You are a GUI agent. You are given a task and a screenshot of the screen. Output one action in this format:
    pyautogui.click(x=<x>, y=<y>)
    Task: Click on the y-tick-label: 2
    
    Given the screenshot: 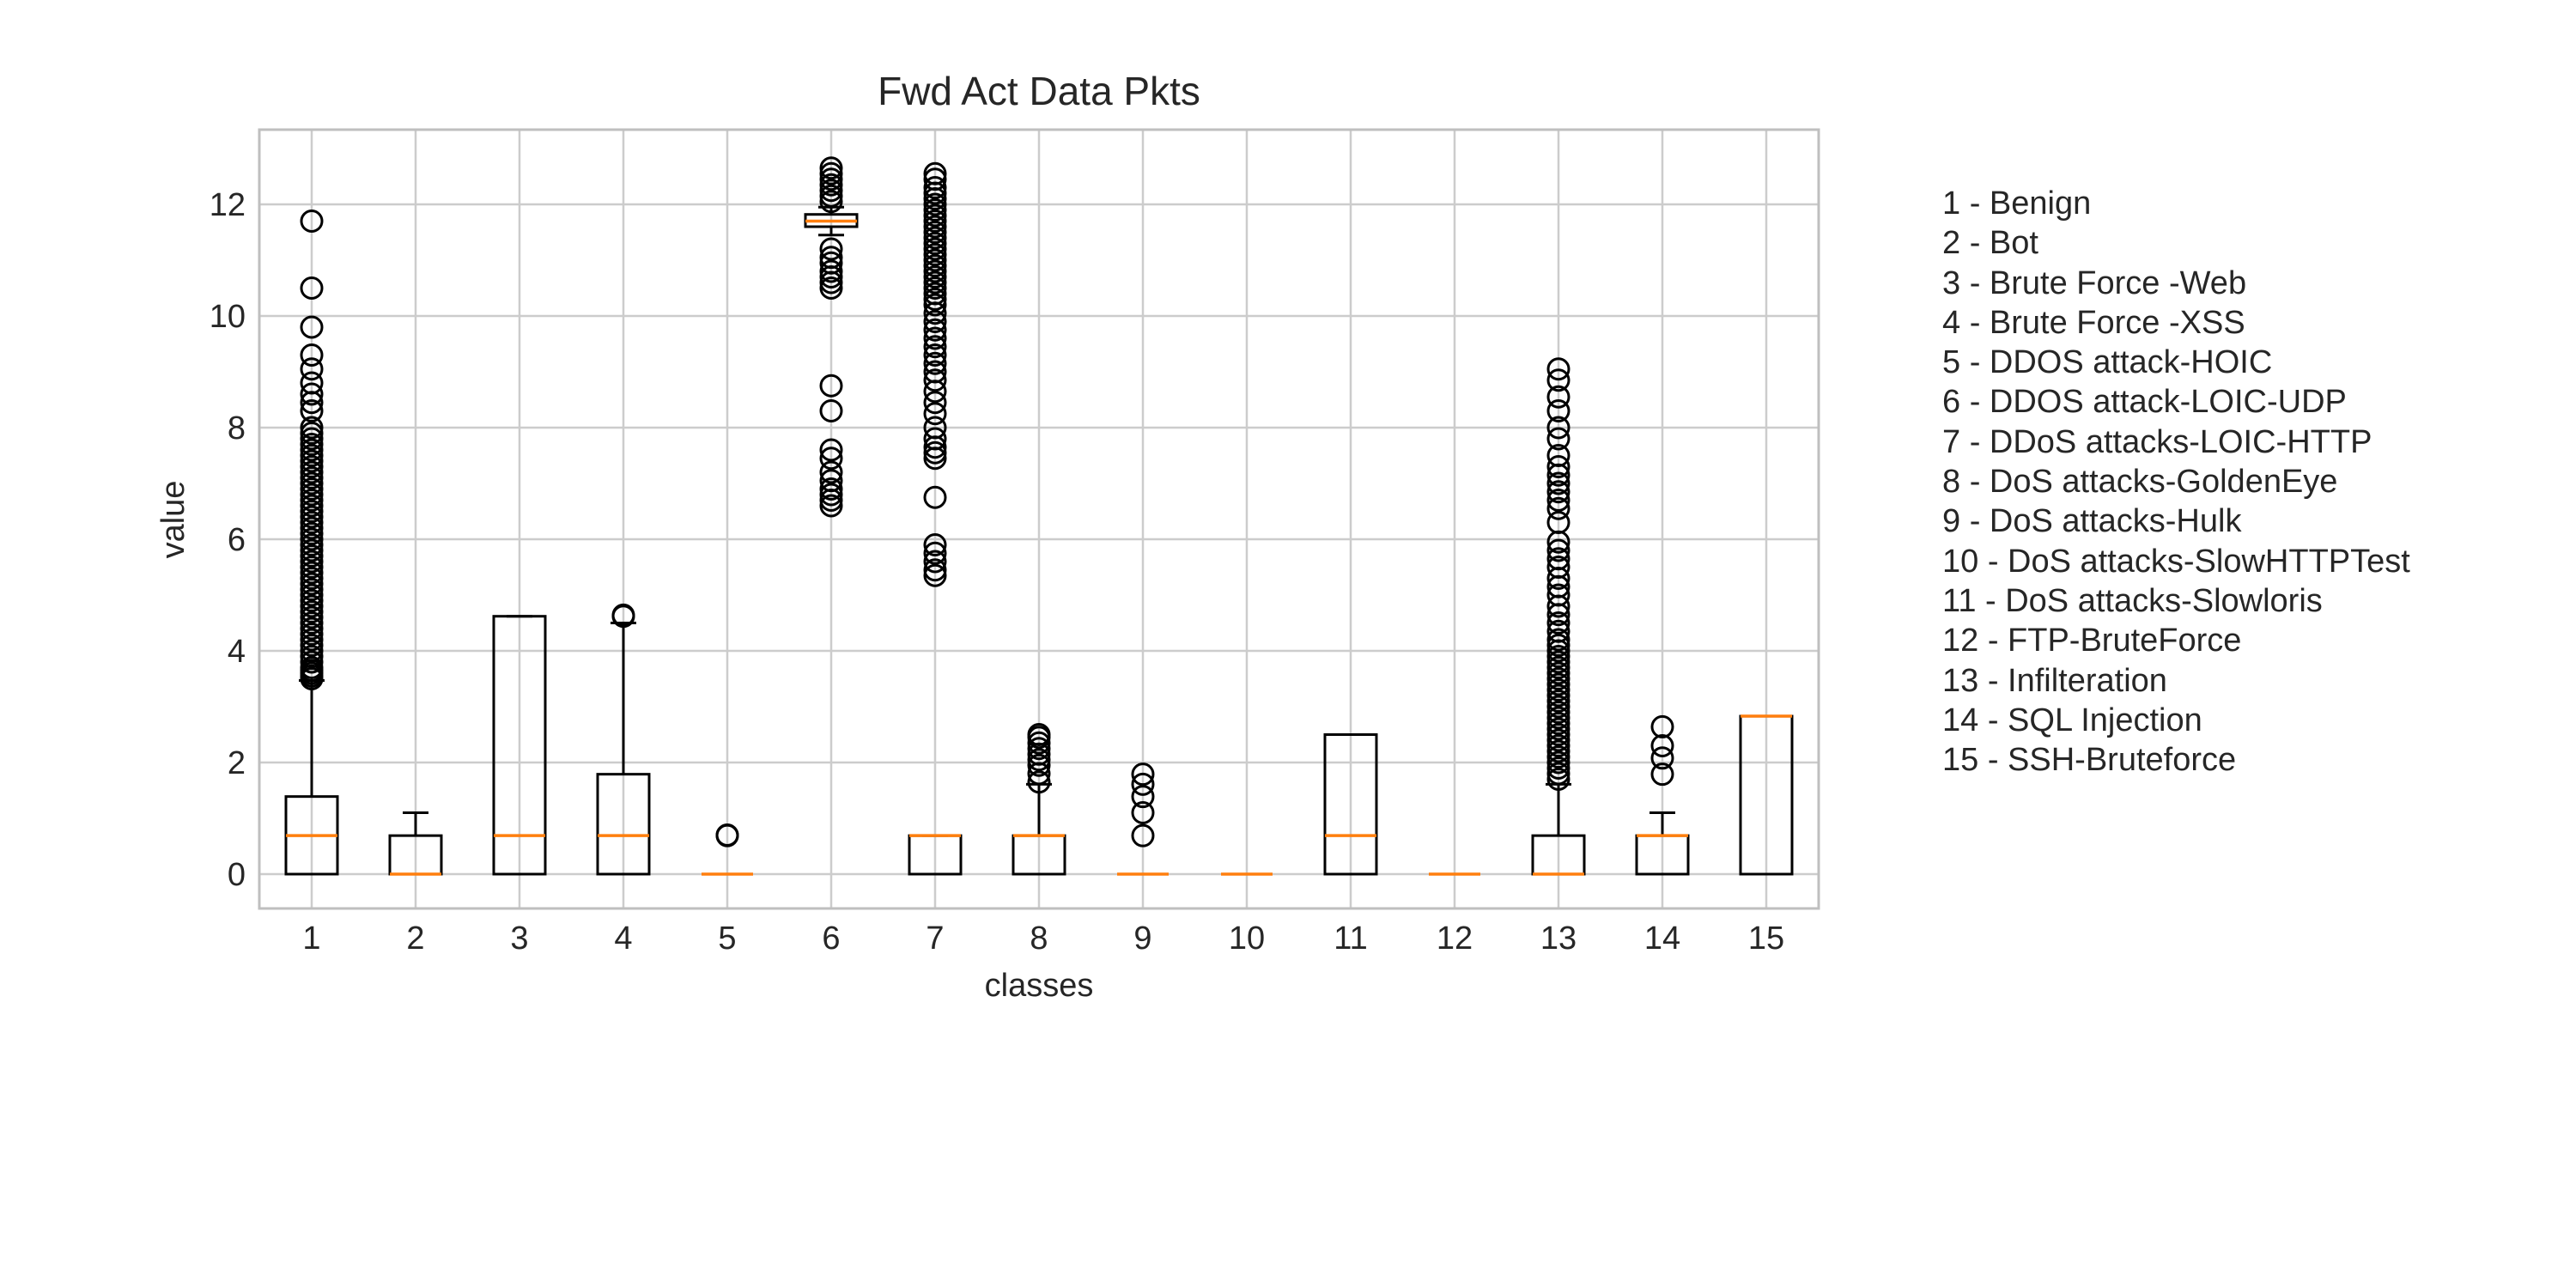 What is the action you would take?
    pyautogui.click(x=237, y=763)
    